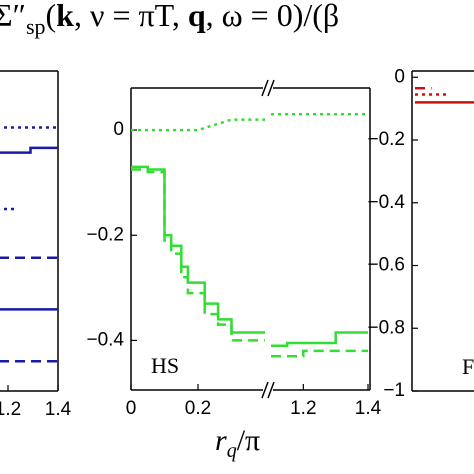 The height and width of the screenshot is (474, 474). I want to click on y-tick-label: −0.6, so click(386, 265).